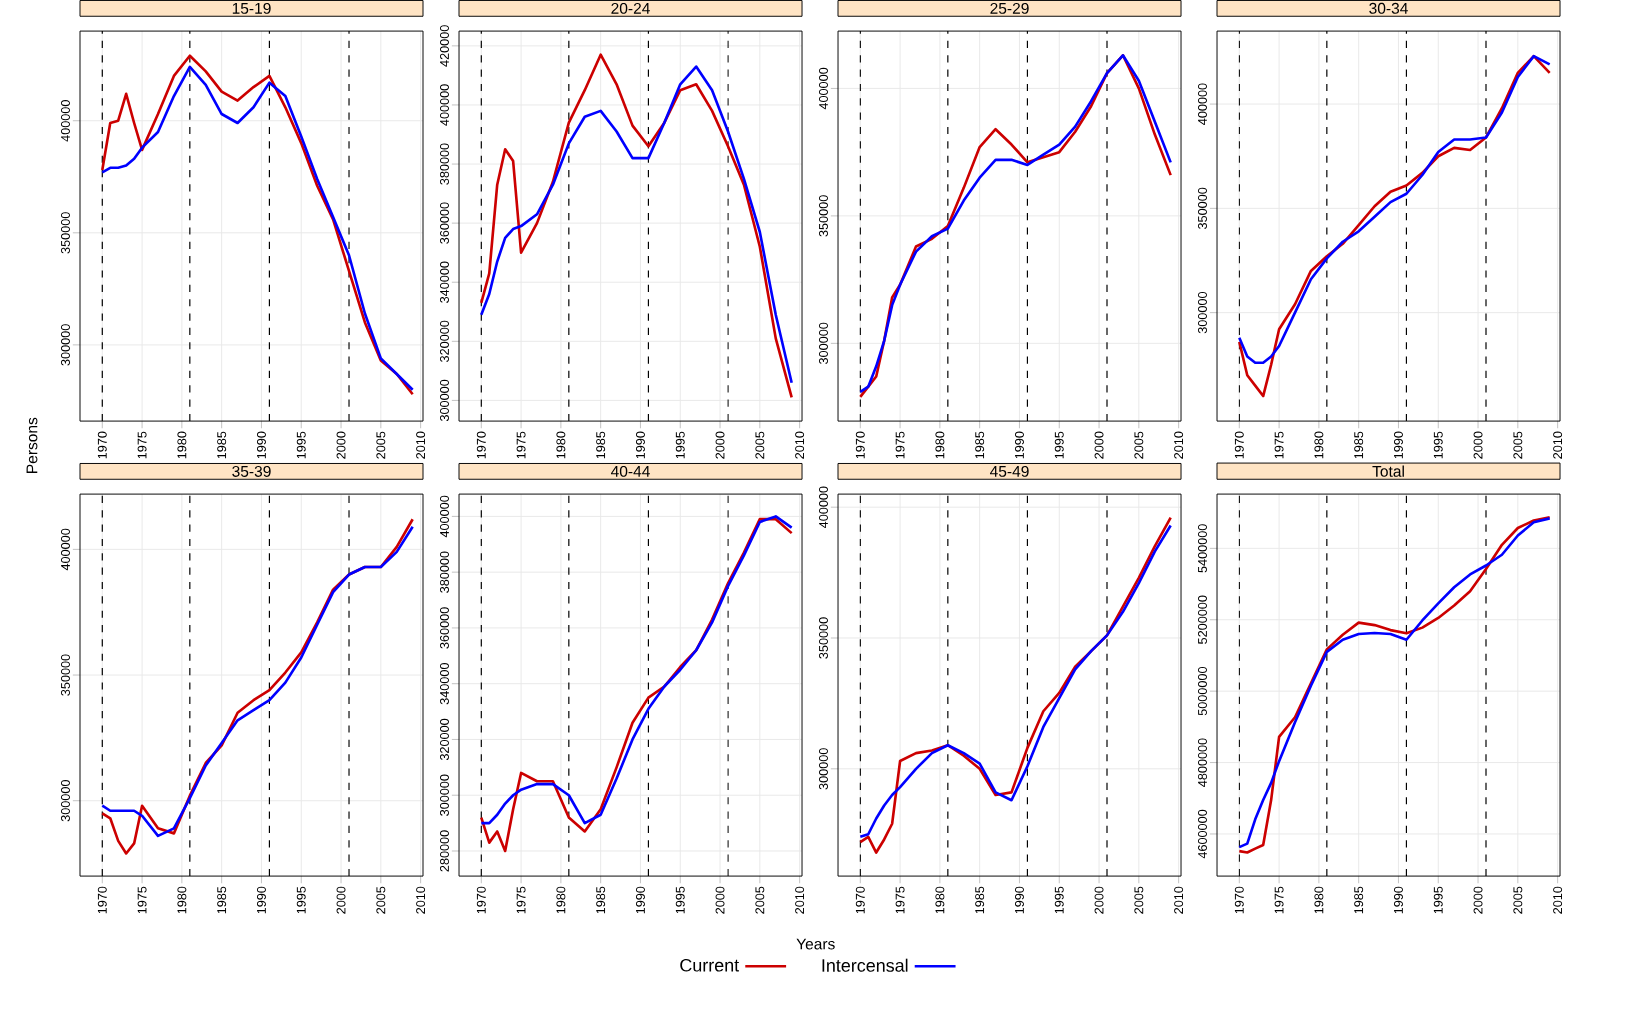  Describe the element at coordinates (1202, 834) in the screenshot. I see `y-tick-label: 4600000` at that location.